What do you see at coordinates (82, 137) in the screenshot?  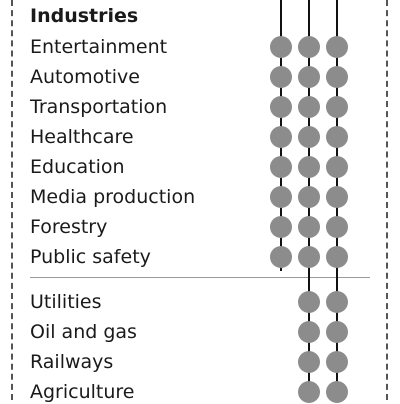 I see `industry-label-healthcare: Healthcare` at bounding box center [82, 137].